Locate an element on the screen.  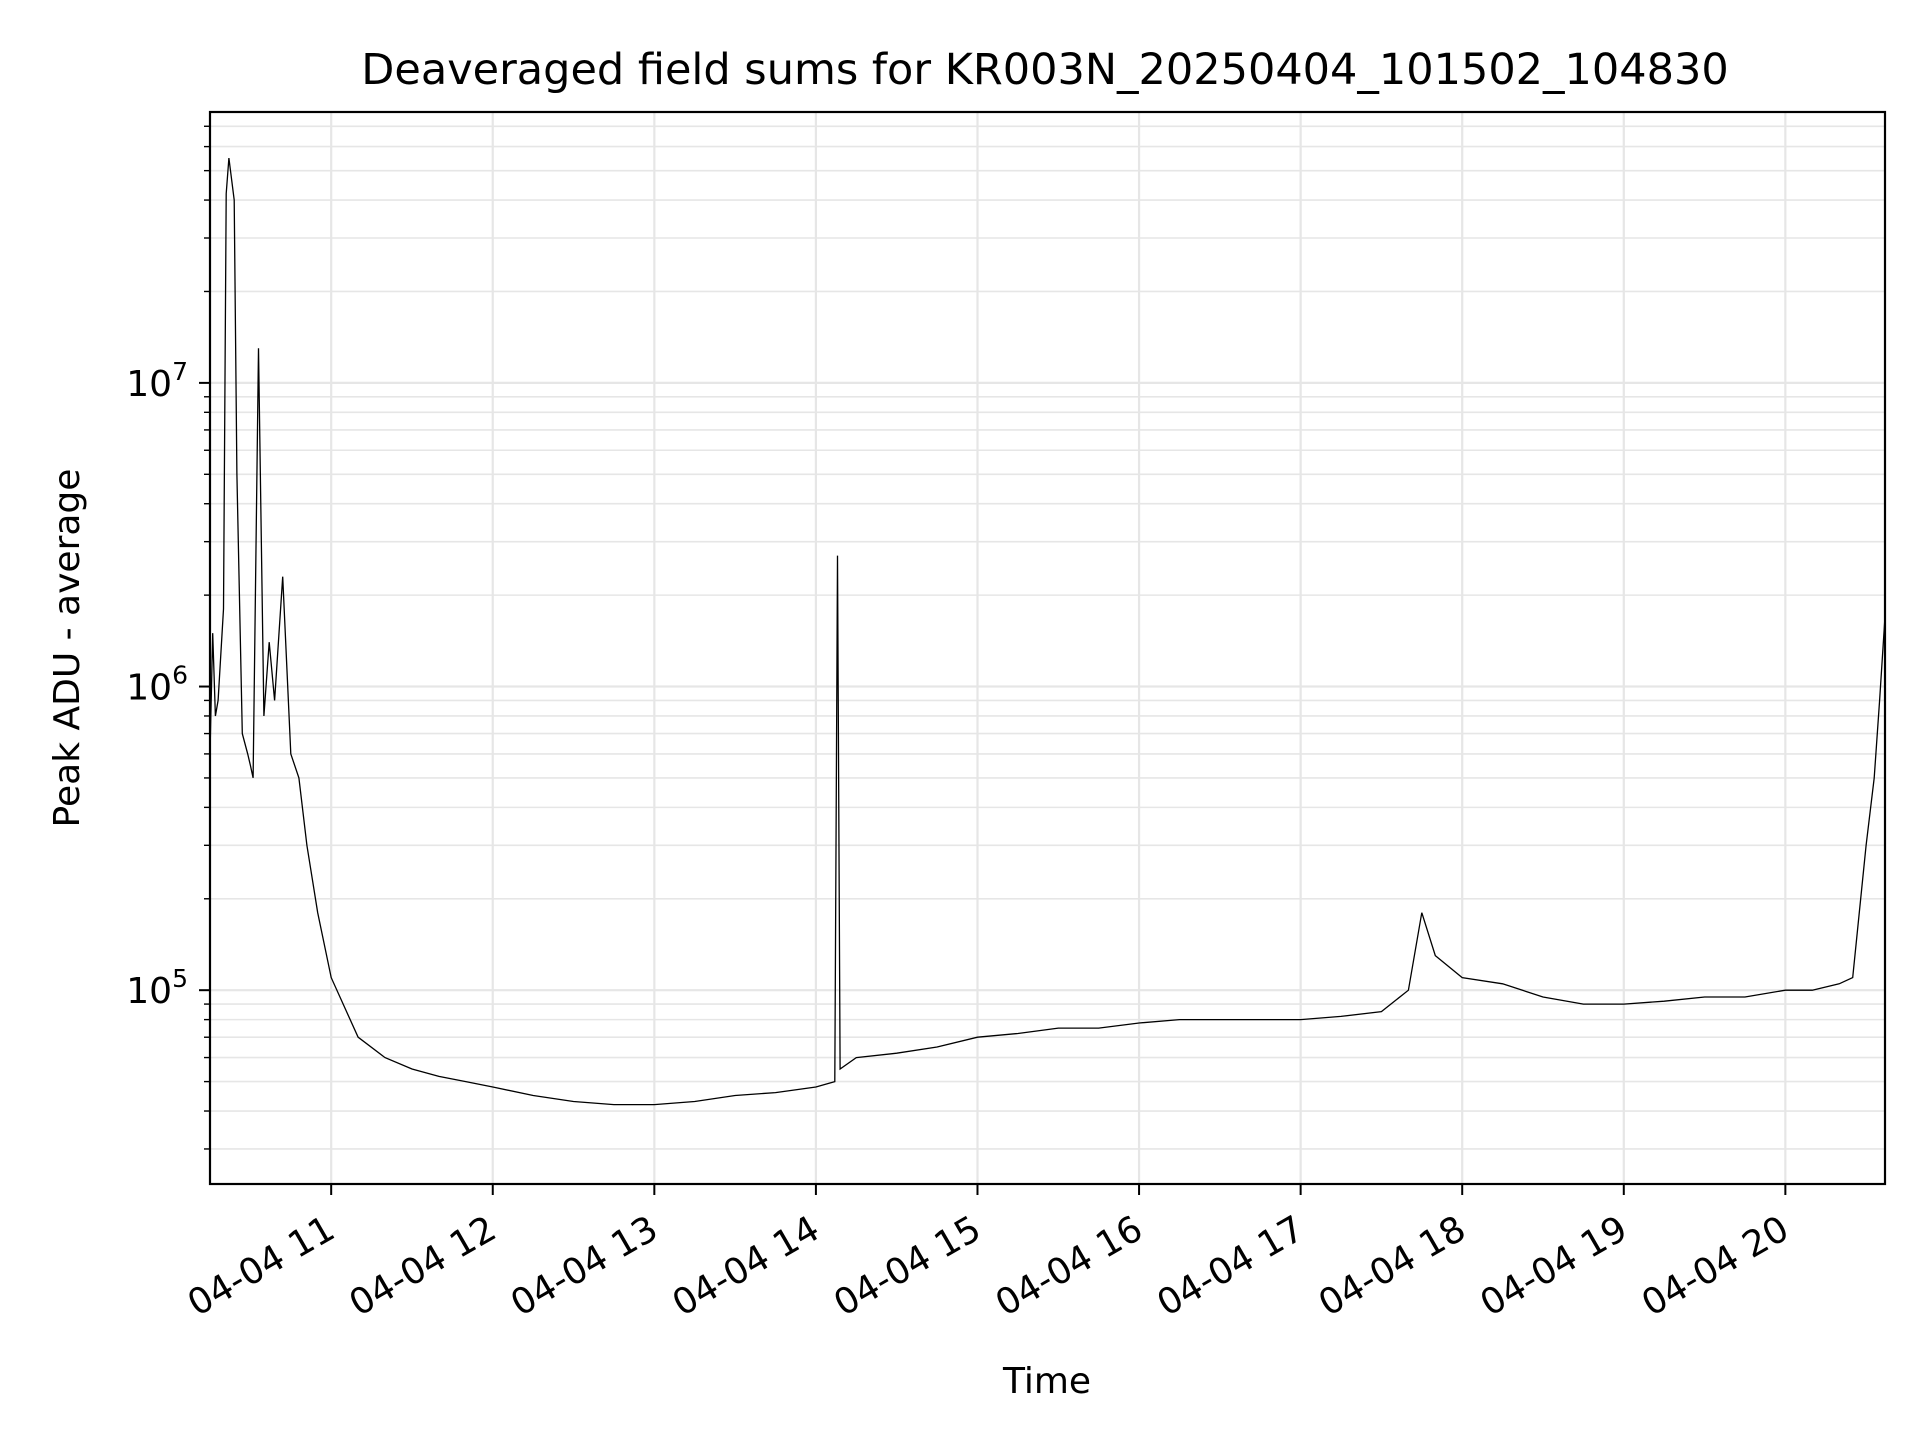
y-axis-label: Peak ADU - average is located at coordinates (67, 648).